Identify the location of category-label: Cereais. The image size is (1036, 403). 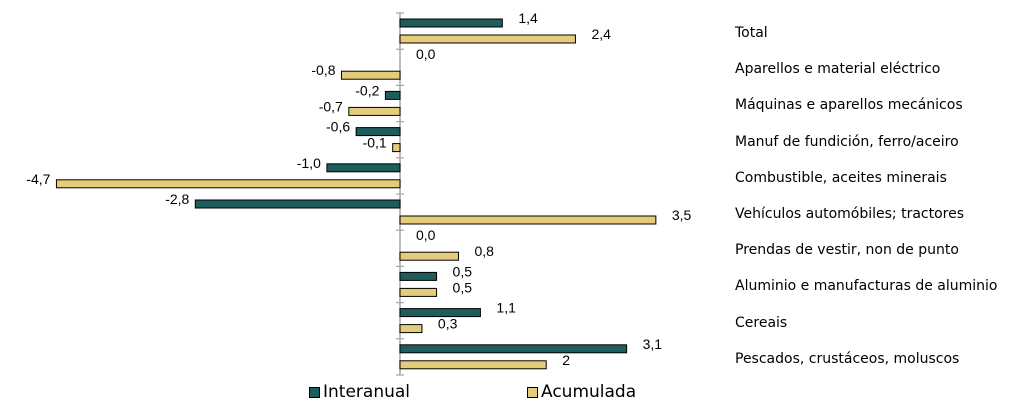
(761, 322).